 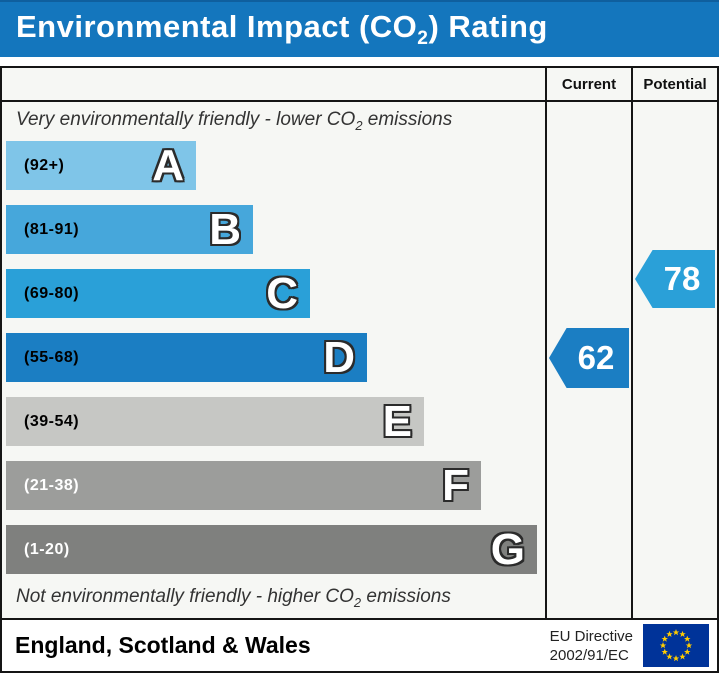 I want to click on table-header-row: Current Potential, so click(x=359, y=85).